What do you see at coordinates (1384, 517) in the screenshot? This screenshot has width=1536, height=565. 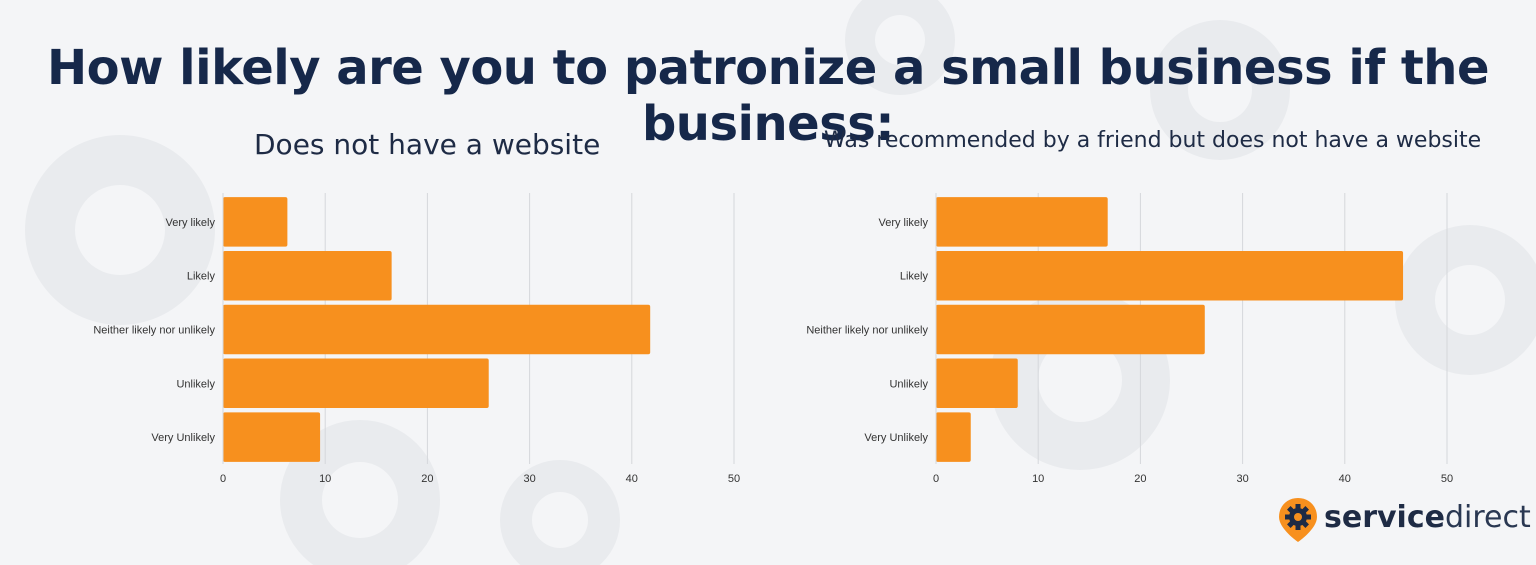 I see `logo-text-service: service` at bounding box center [1384, 517].